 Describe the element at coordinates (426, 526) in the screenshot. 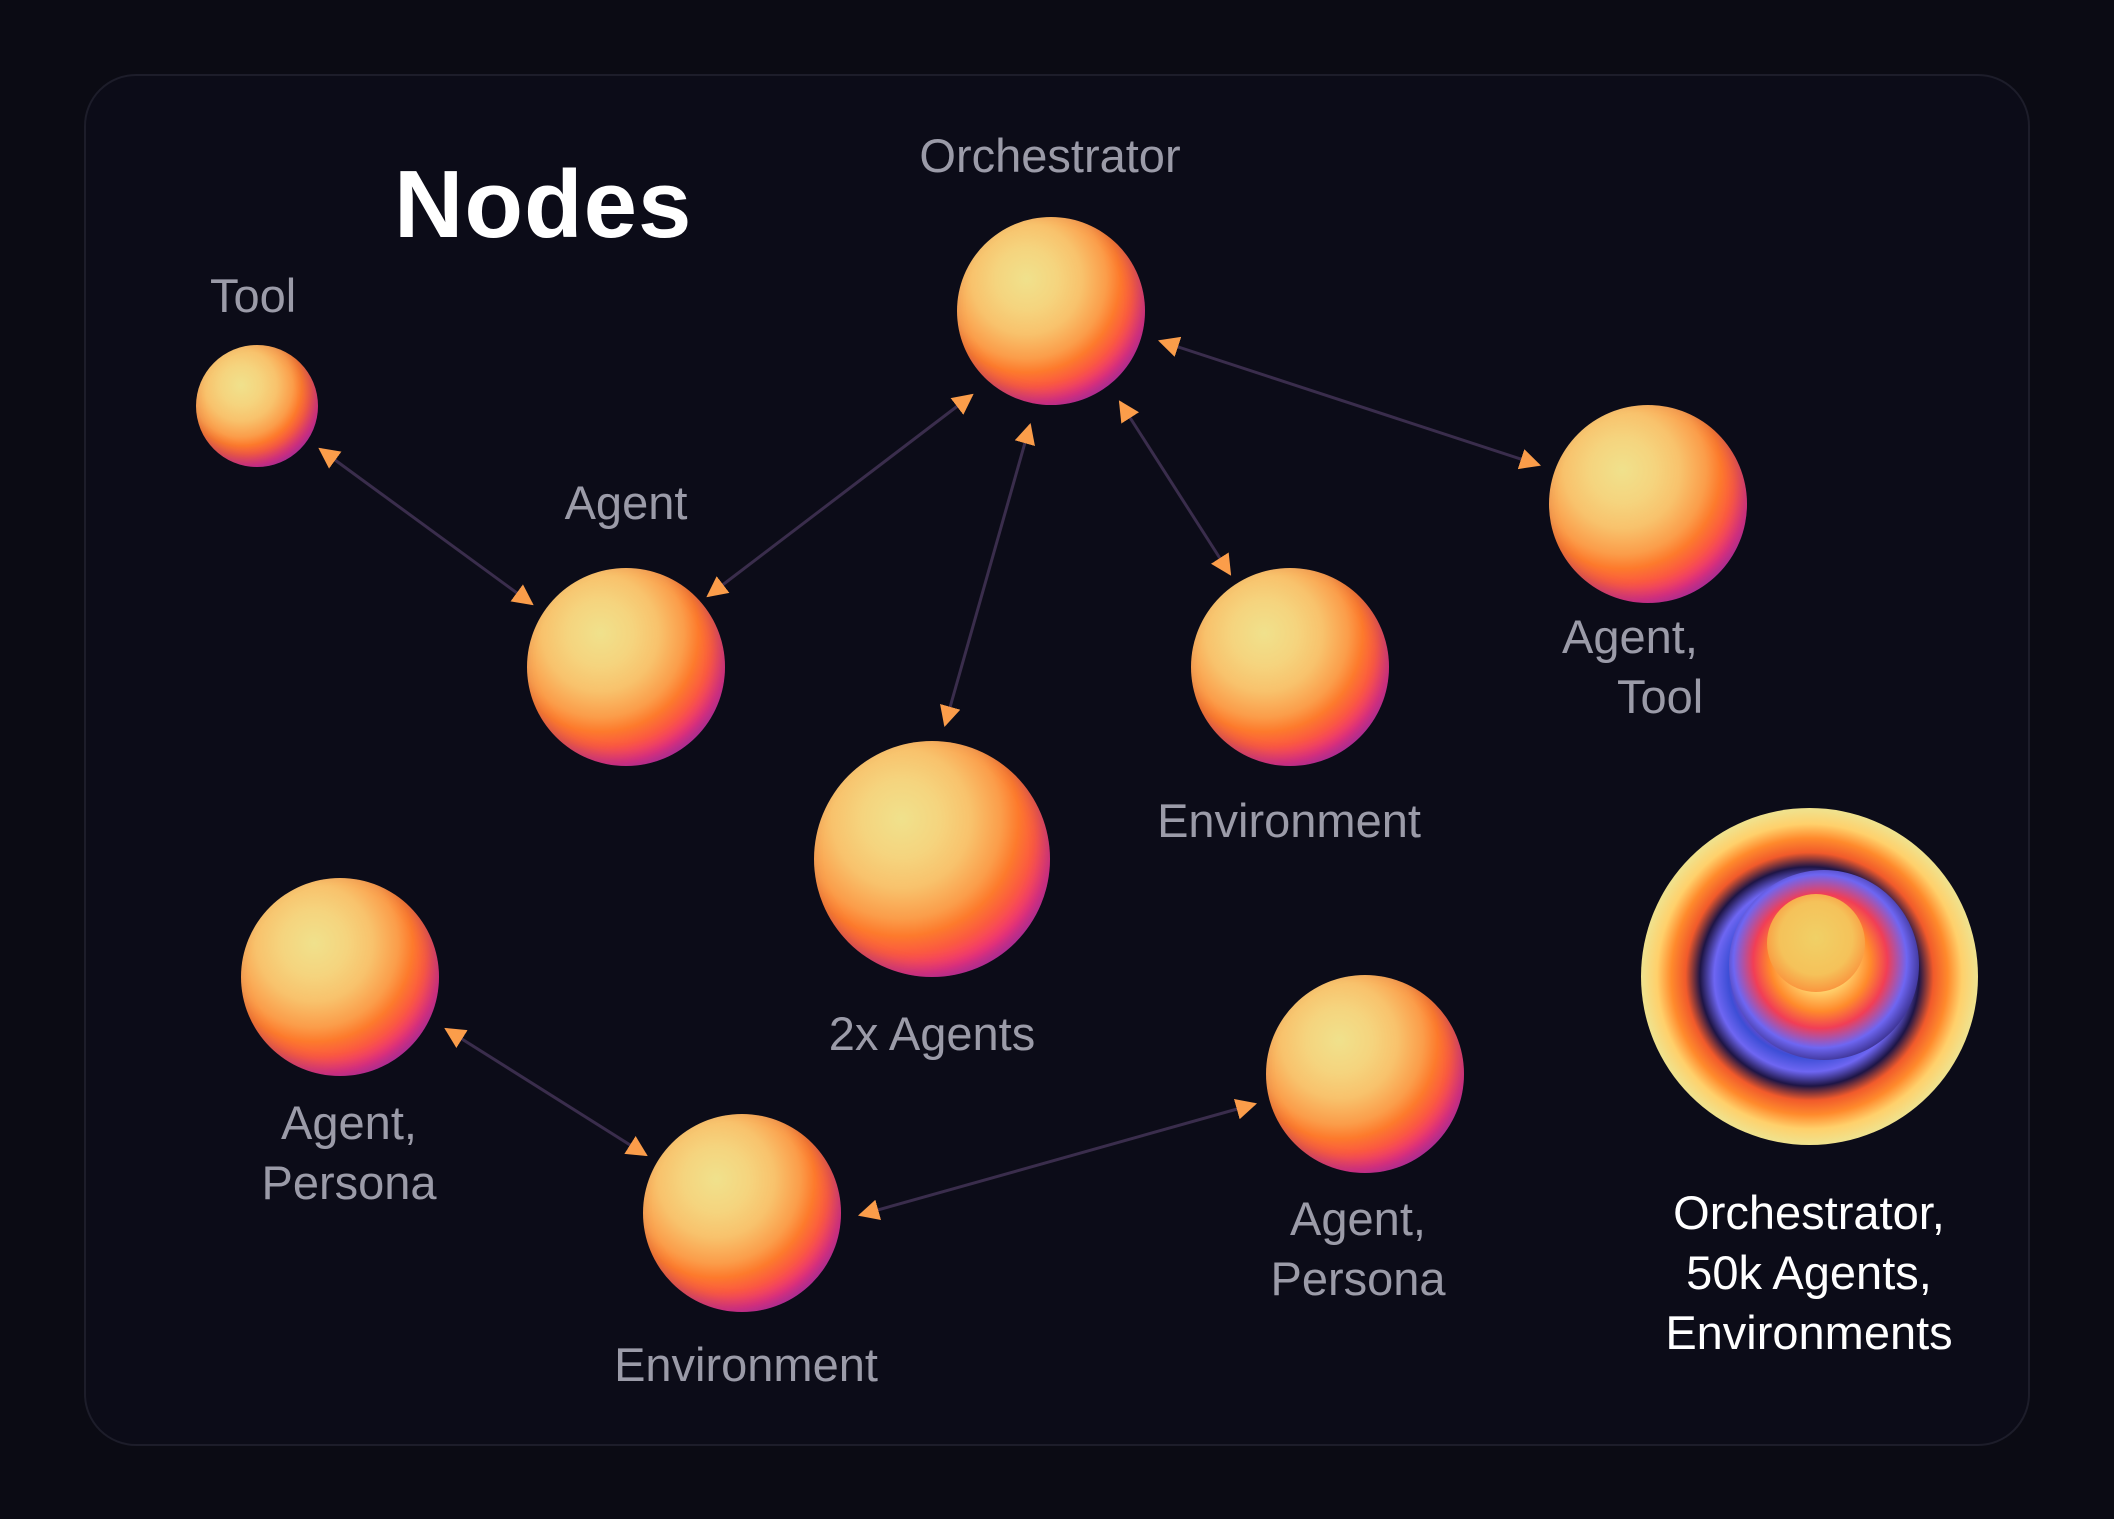

I see `edge-tool-agent` at that location.